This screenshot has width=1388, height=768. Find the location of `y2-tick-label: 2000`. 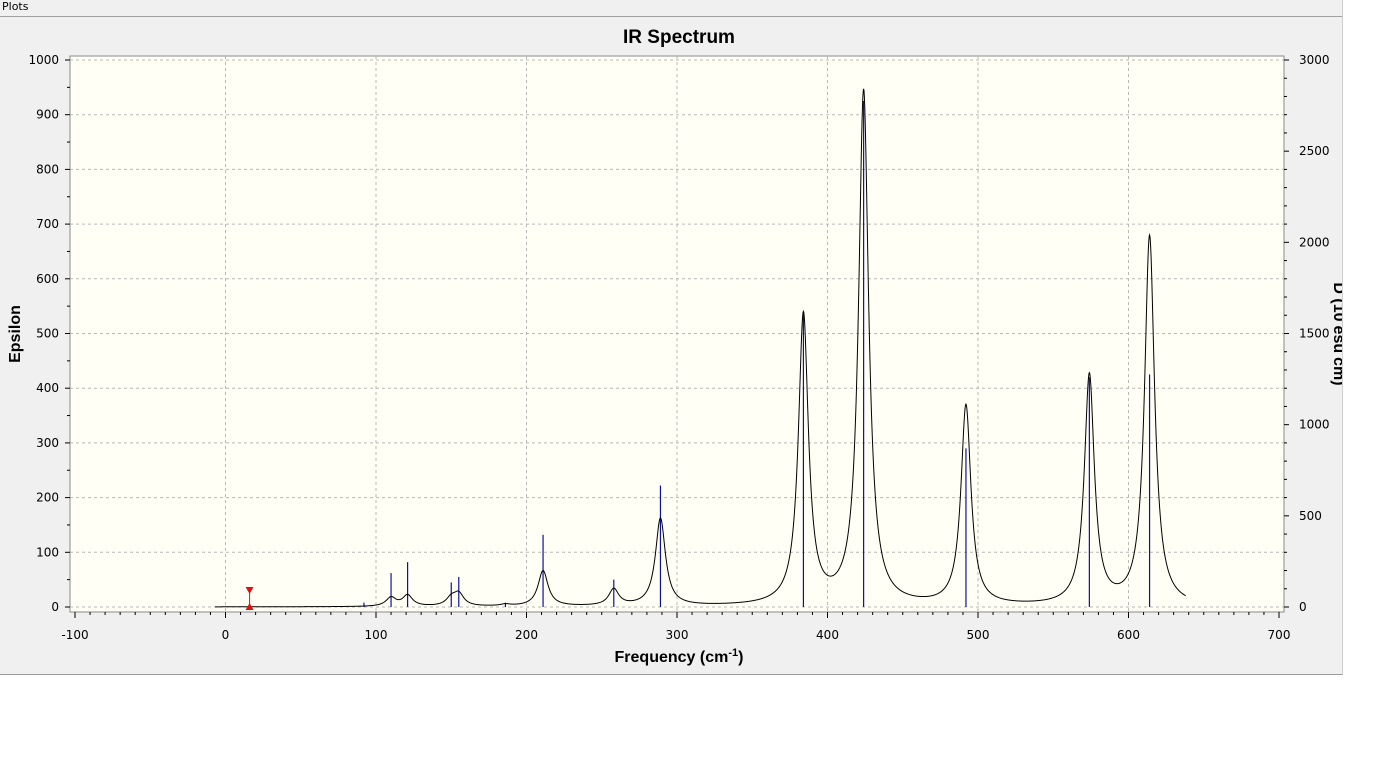

y2-tick-label: 2000 is located at coordinates (1314, 242).